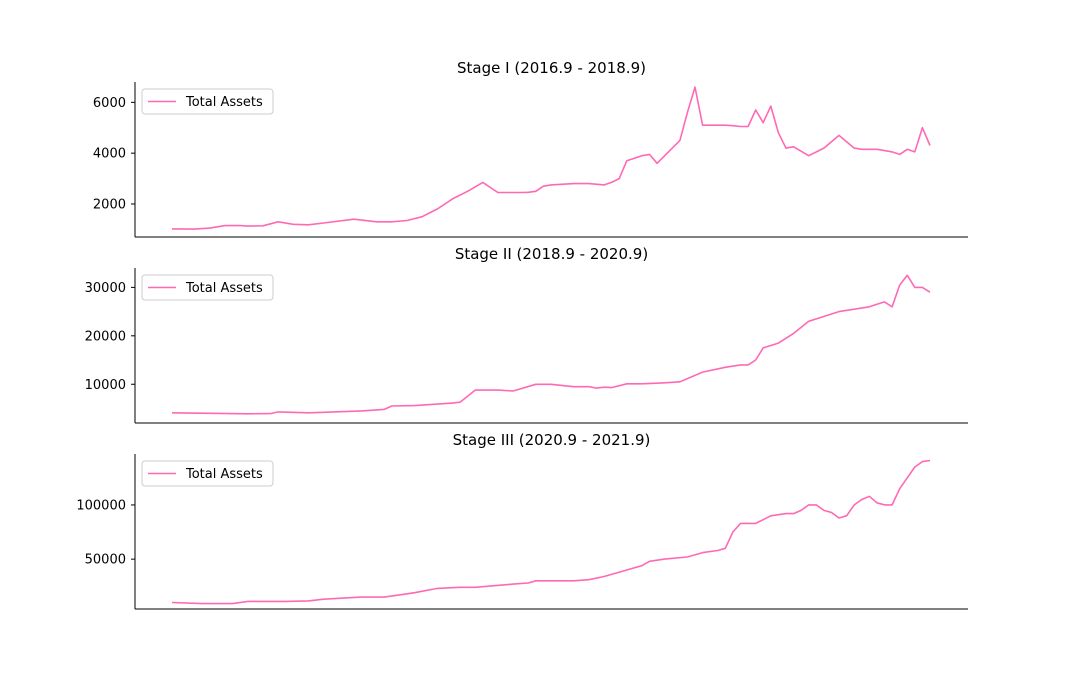 The height and width of the screenshot is (684, 1075). I want to click on subplot-title: Stage II (2018.9 - 2020.9), so click(551, 254).